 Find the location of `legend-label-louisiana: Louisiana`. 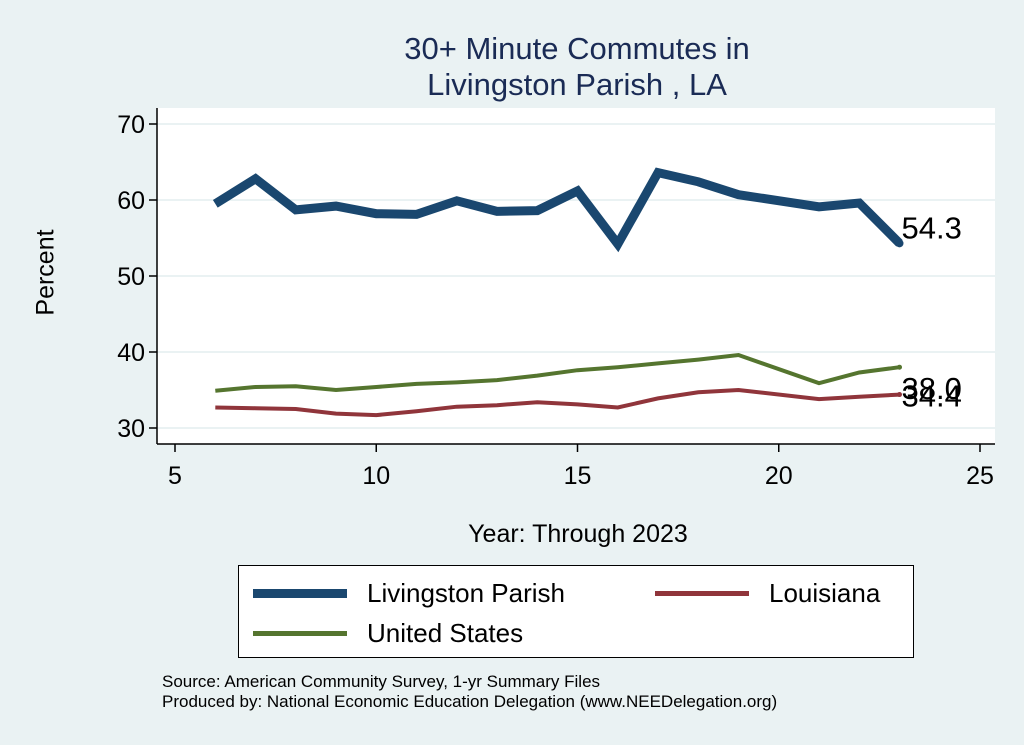

legend-label-louisiana: Louisiana is located at coordinates (825, 593).